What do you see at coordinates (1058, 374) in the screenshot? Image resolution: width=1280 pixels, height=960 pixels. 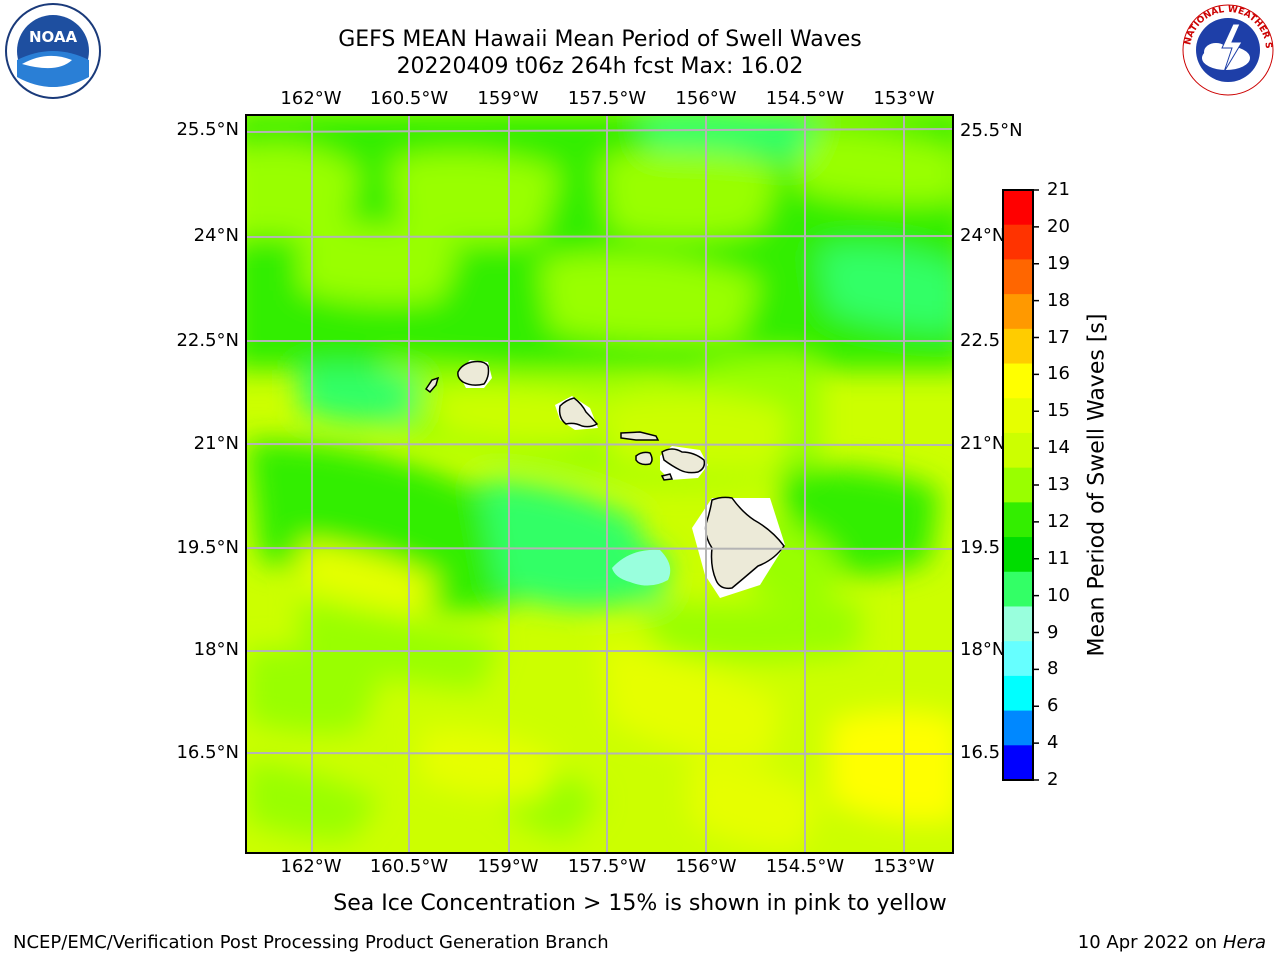 I see `colorbar-tick-label: 16` at bounding box center [1058, 374].